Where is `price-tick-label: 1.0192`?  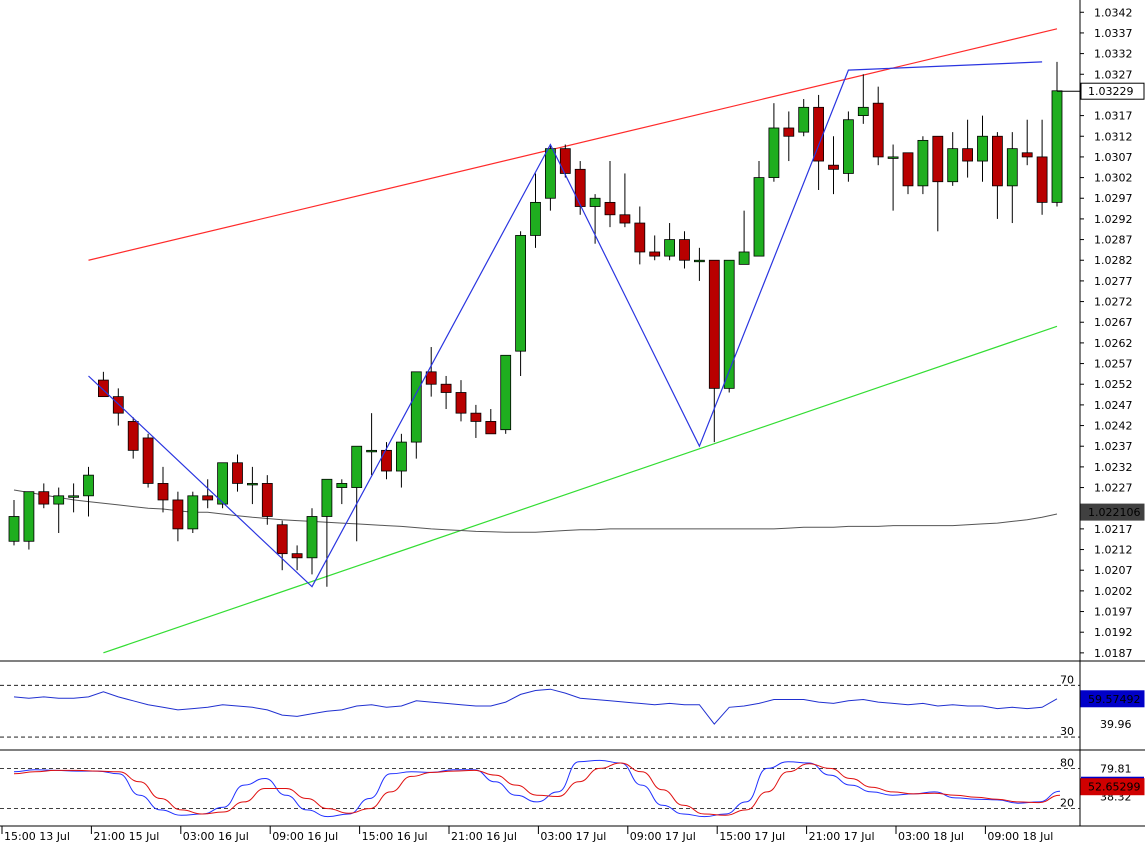
price-tick-label: 1.0192 is located at coordinates (1113, 632).